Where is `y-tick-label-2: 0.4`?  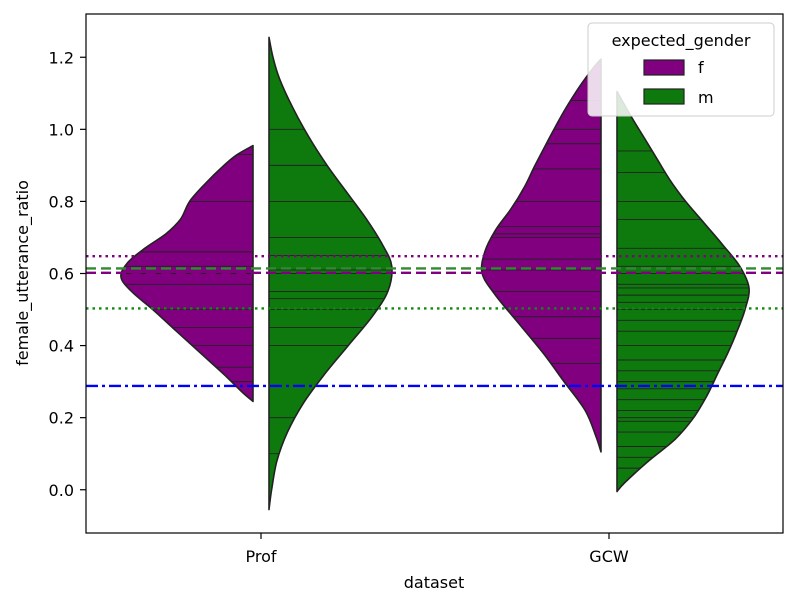 y-tick-label-2: 0.4 is located at coordinates (61, 346).